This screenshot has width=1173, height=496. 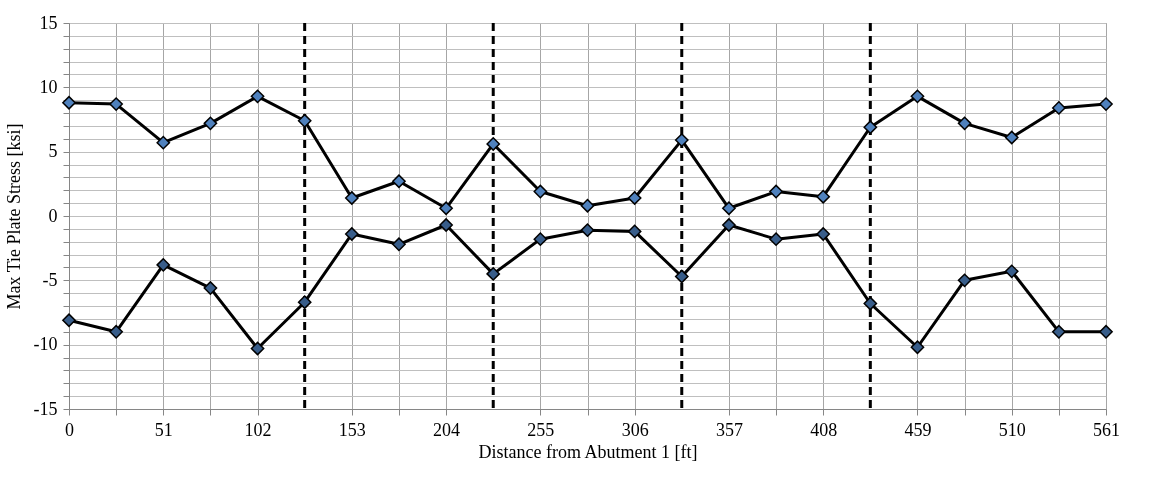 I want to click on x-tick-label: 102, so click(x=258, y=429).